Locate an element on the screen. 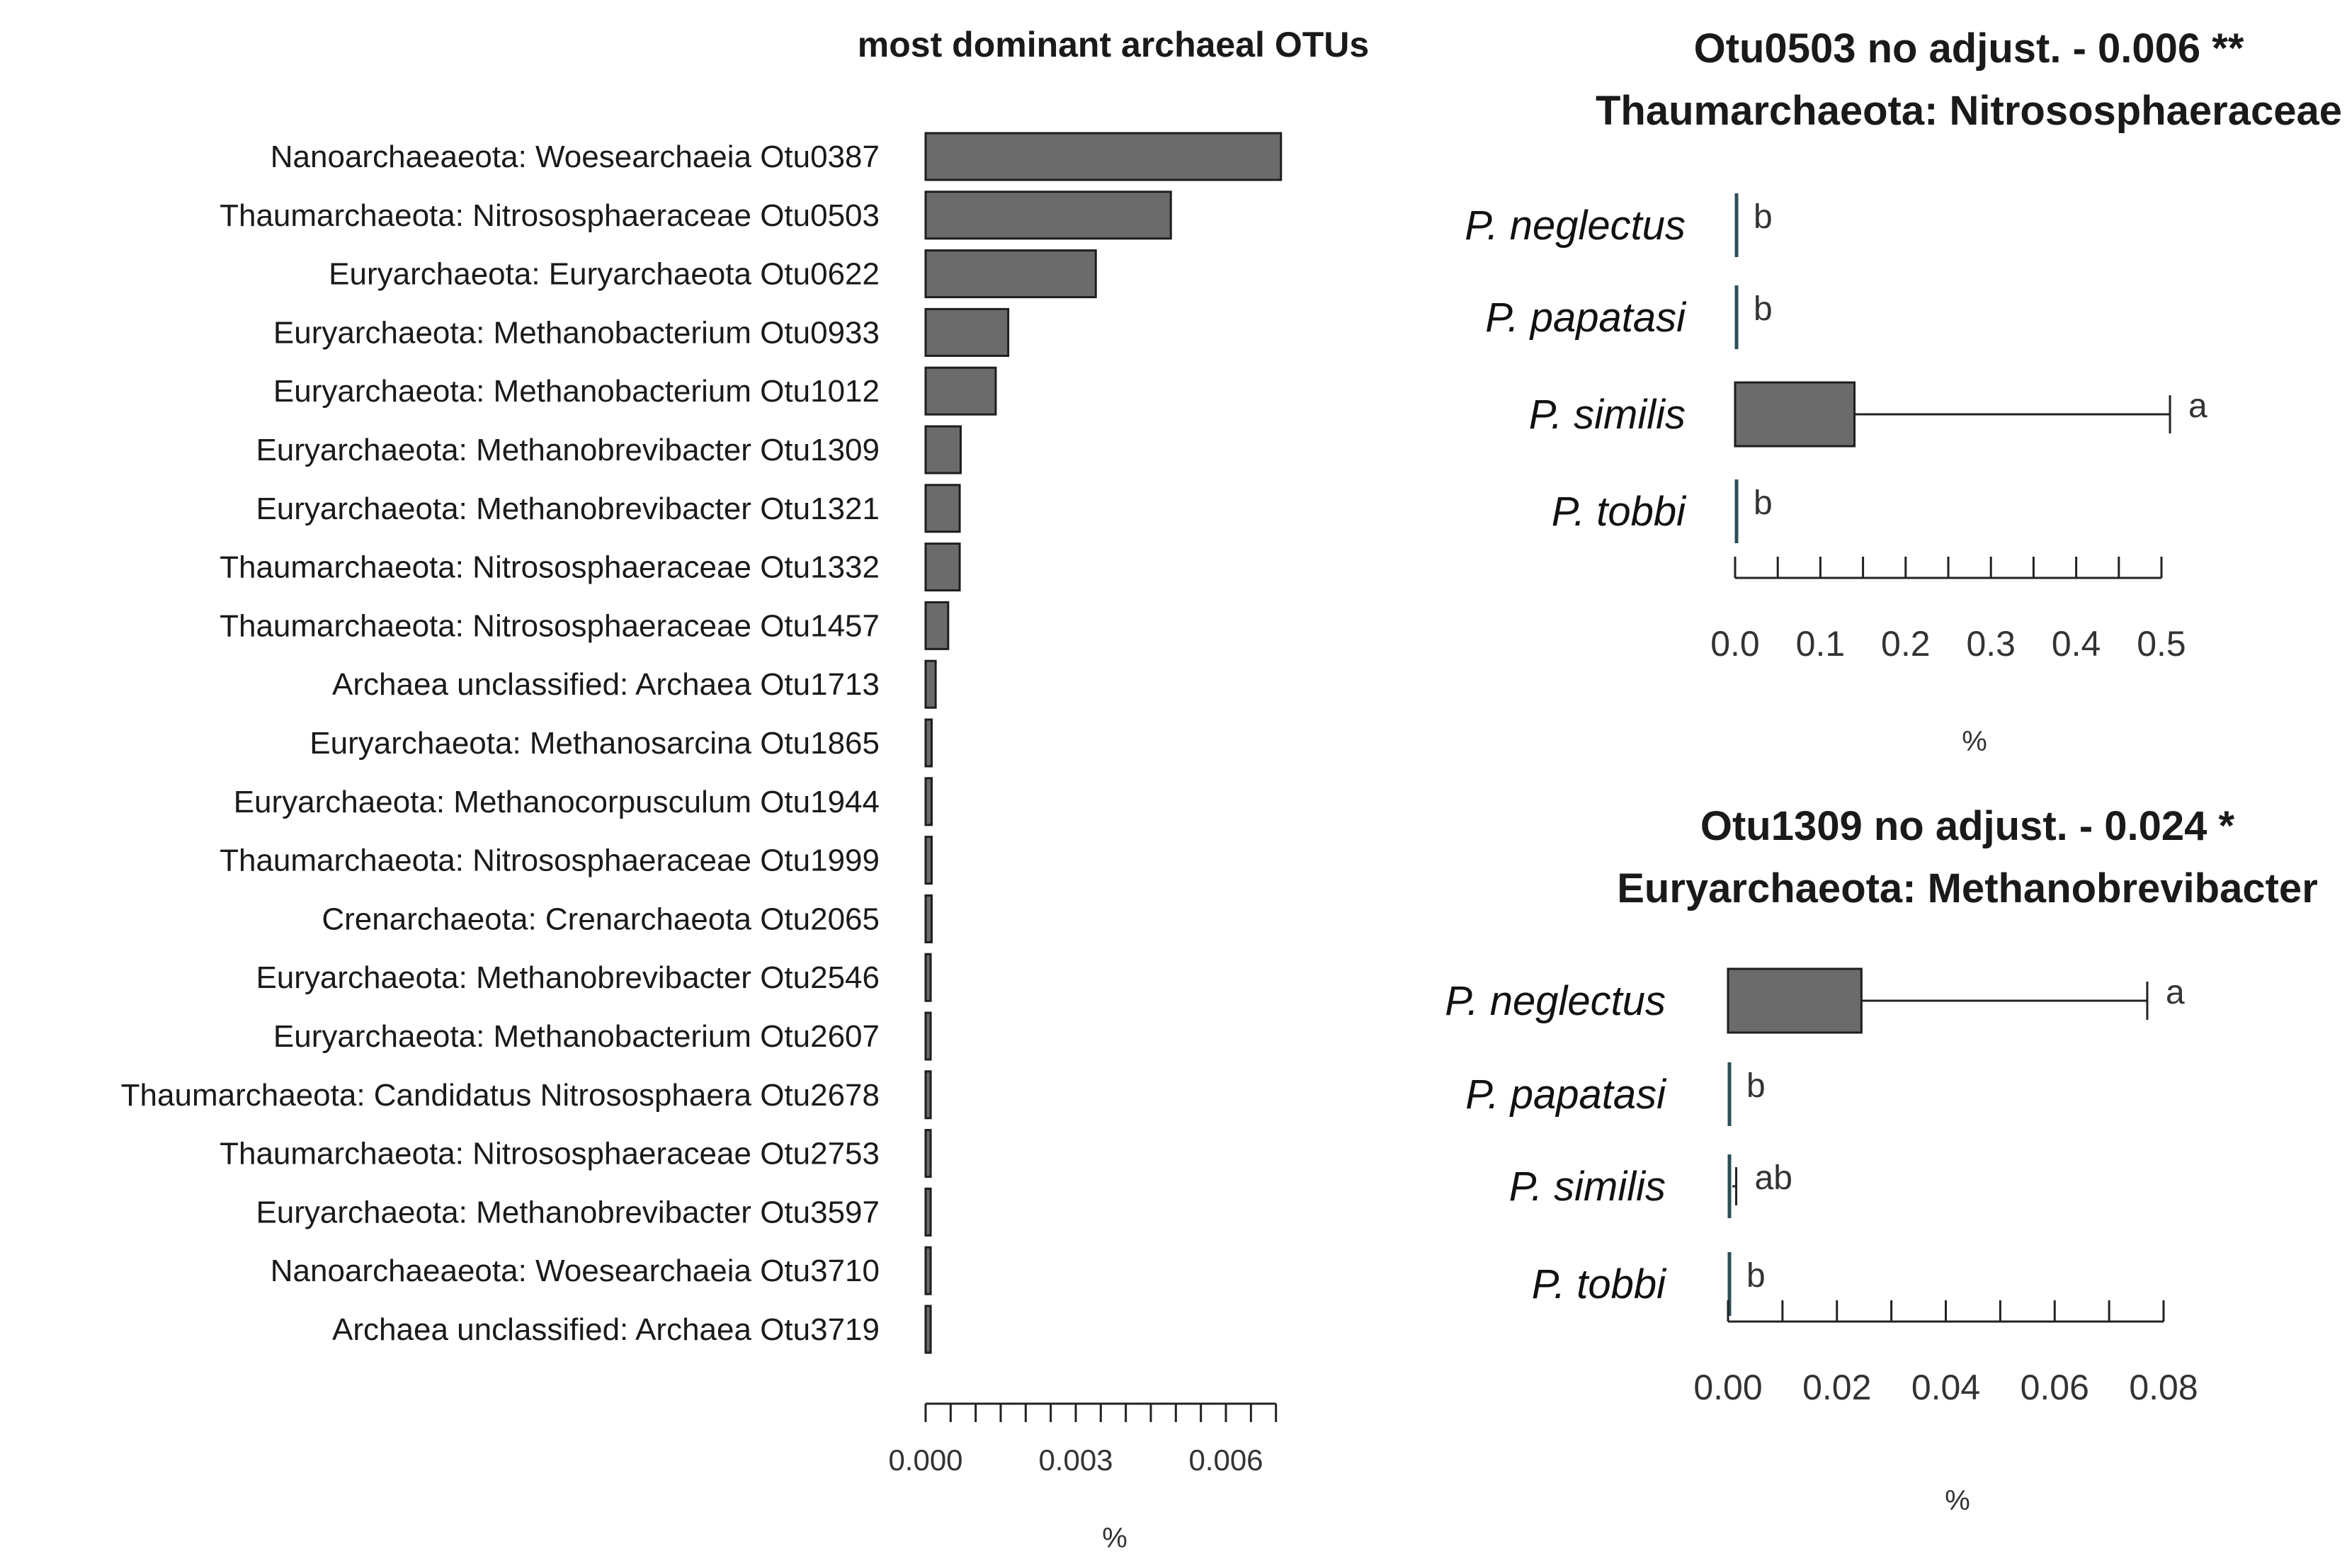 The image size is (2347, 1568). x-tick-label: 0.06 is located at coordinates (2055, 1387).